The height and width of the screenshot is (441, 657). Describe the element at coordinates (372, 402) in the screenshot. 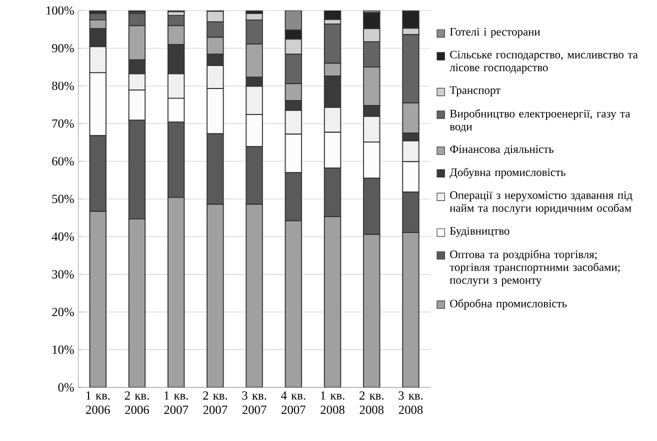

I see `x-tick-label: 2 кв. 2008` at that location.